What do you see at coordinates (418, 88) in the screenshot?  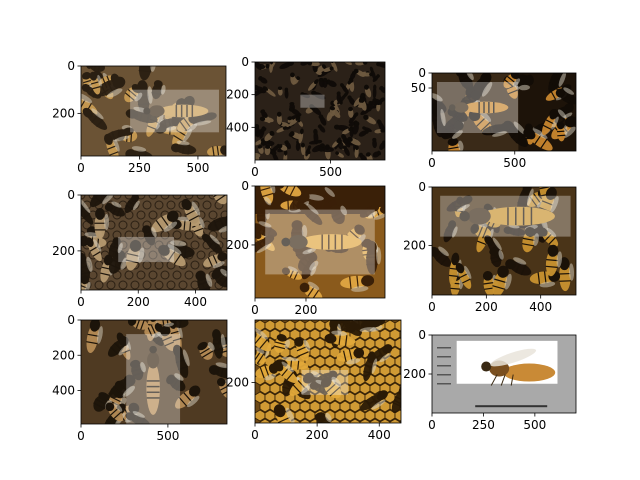 I see `y-tick-label: 50` at bounding box center [418, 88].